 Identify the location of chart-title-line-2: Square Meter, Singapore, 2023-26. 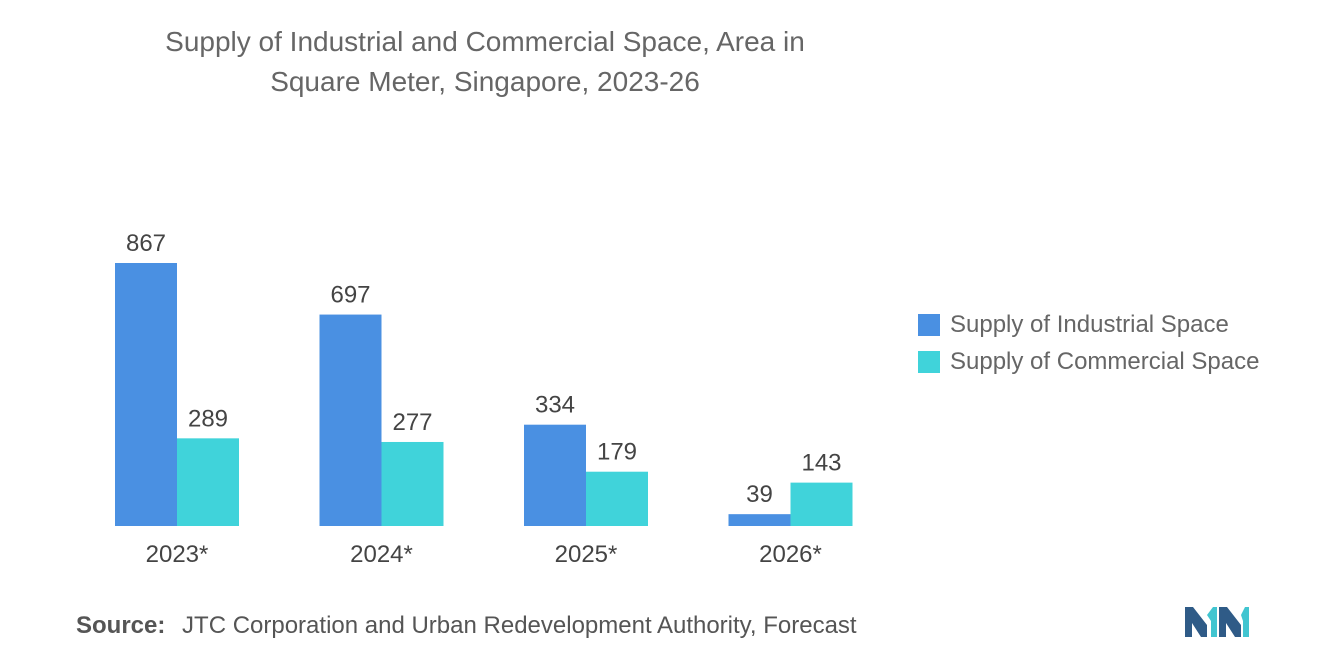
(485, 81).